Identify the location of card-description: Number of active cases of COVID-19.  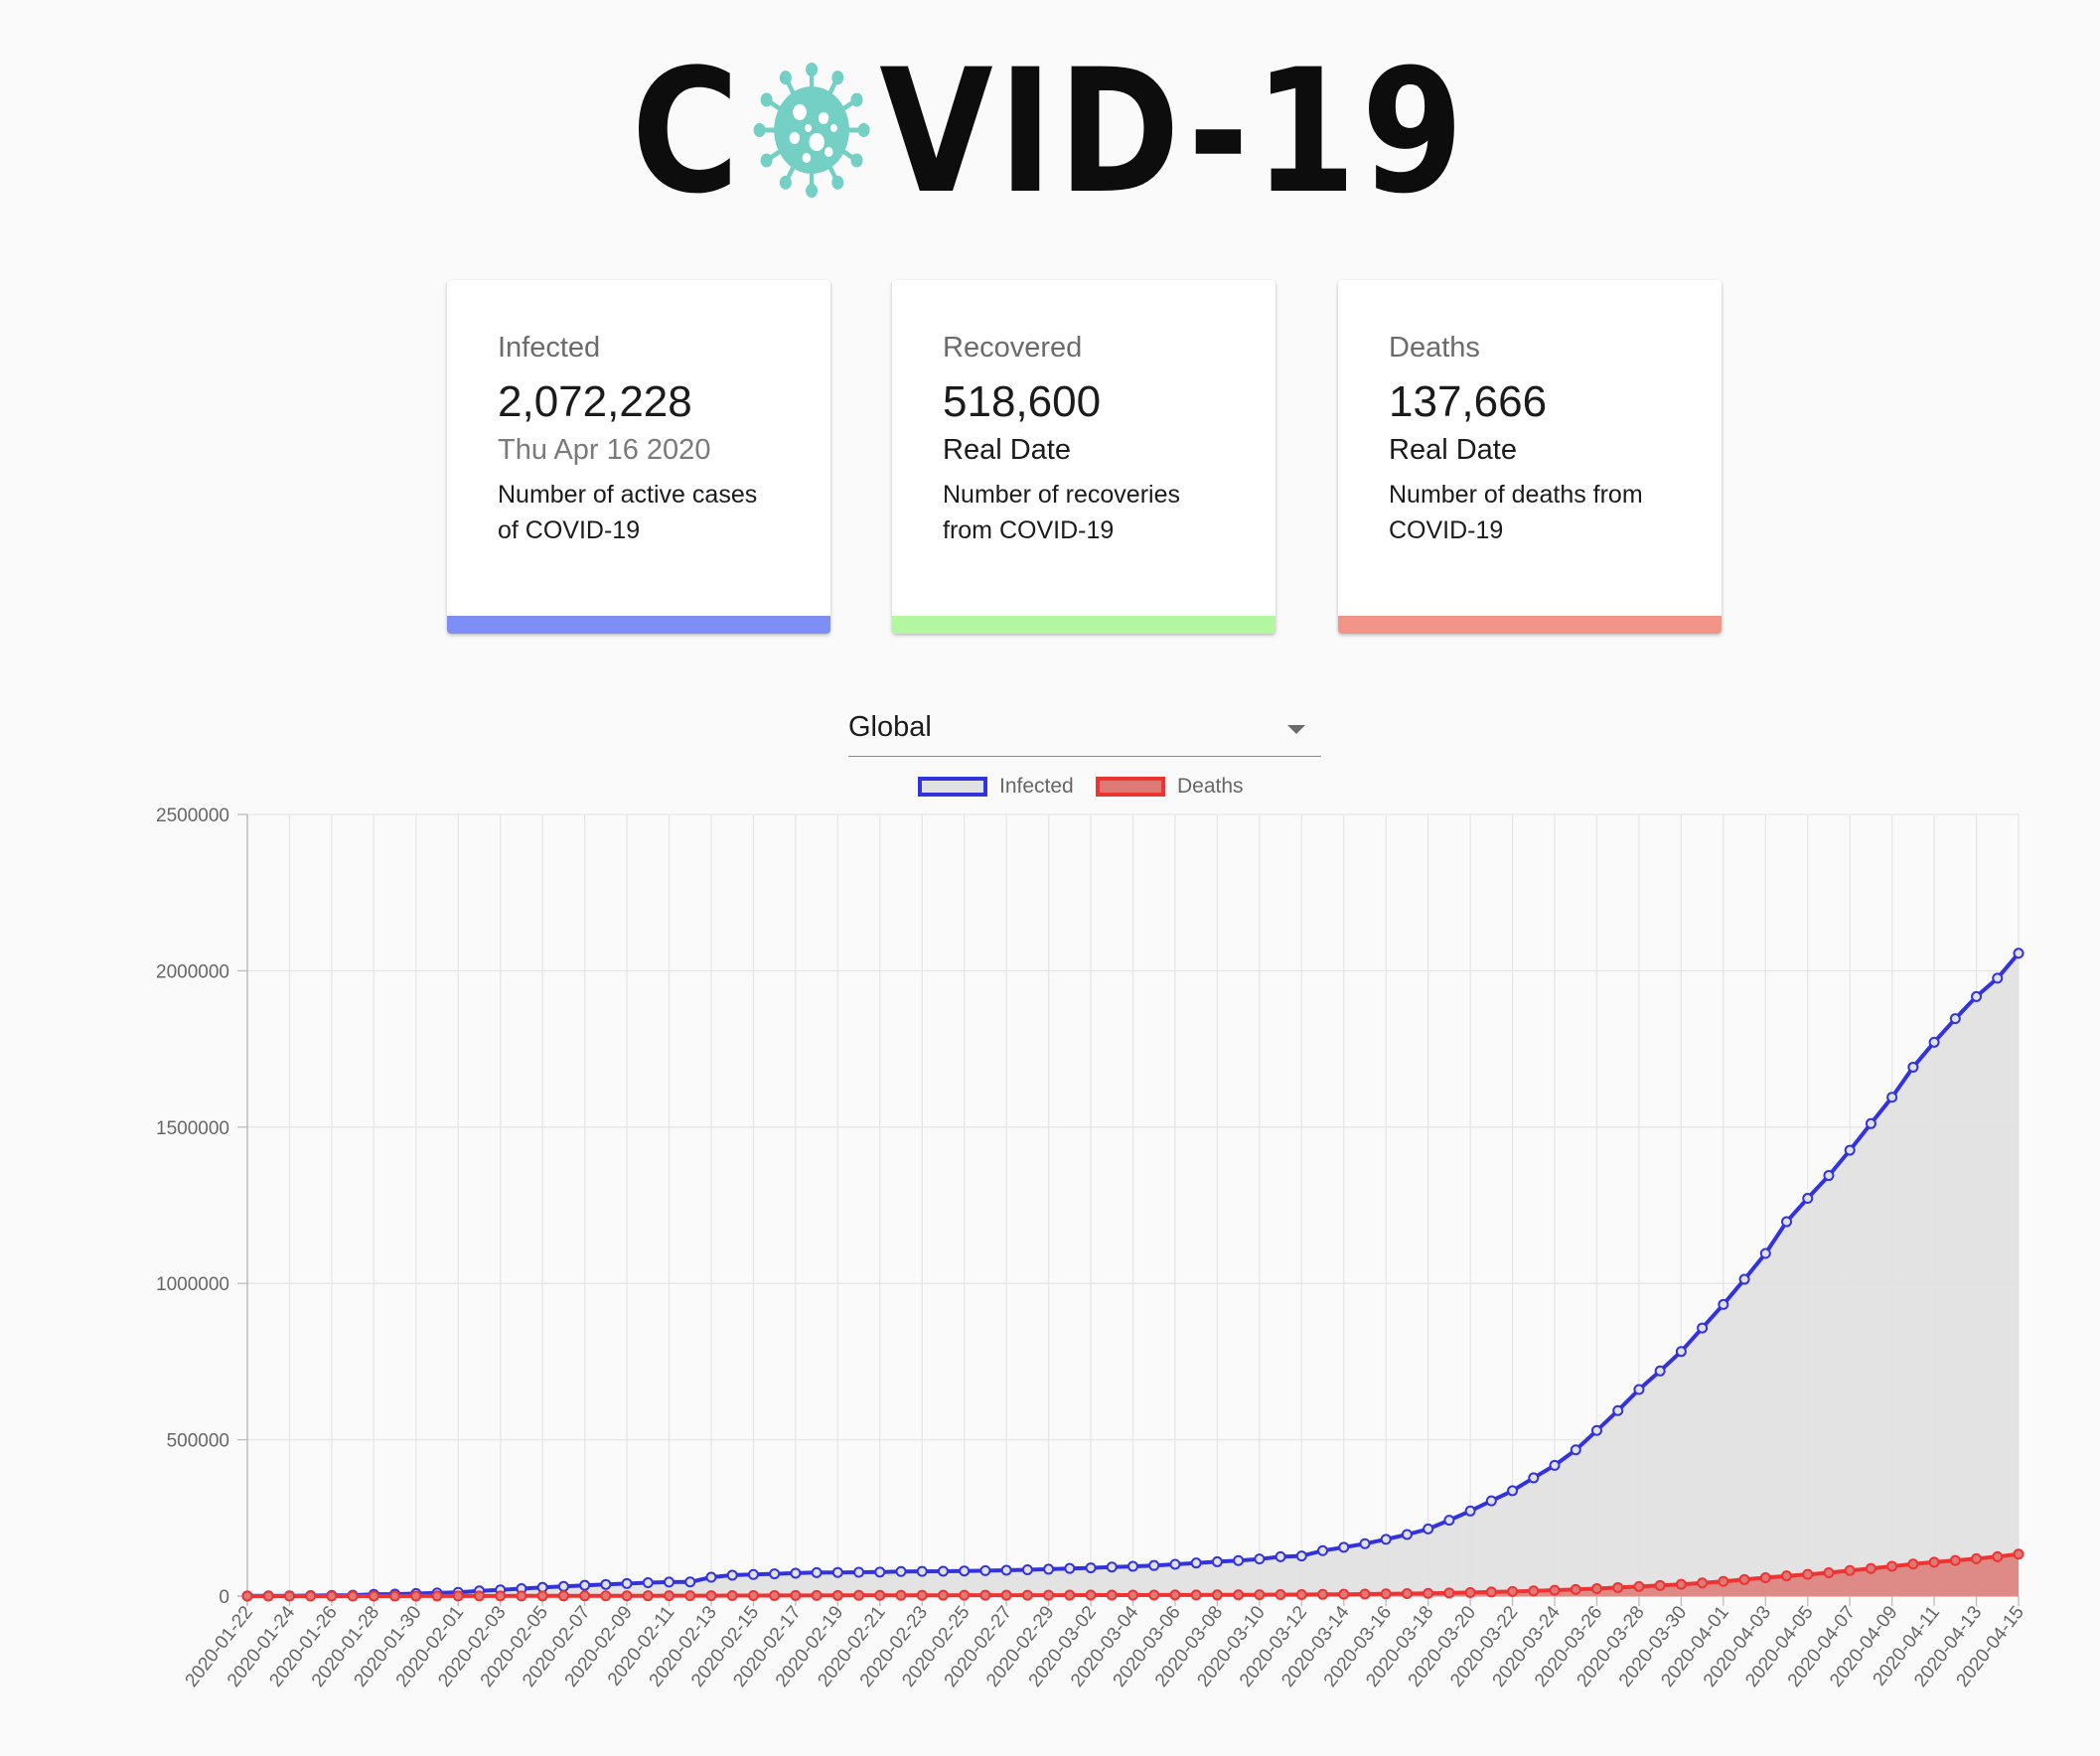
(639, 512).